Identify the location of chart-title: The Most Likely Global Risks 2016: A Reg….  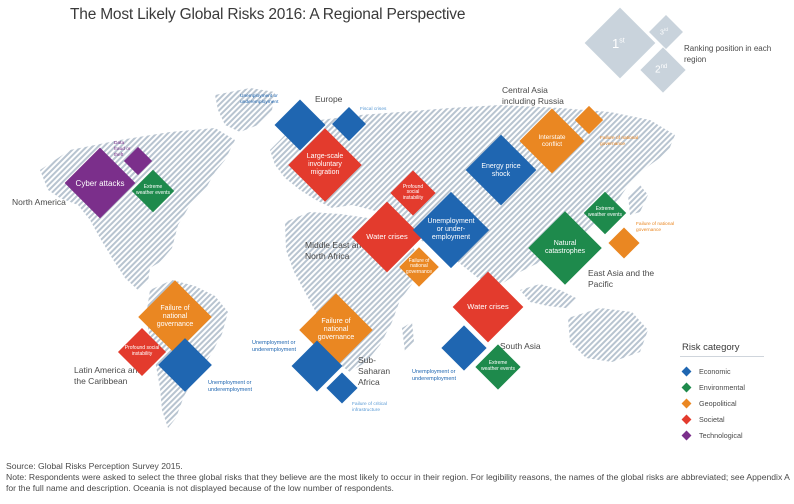
(268, 14).